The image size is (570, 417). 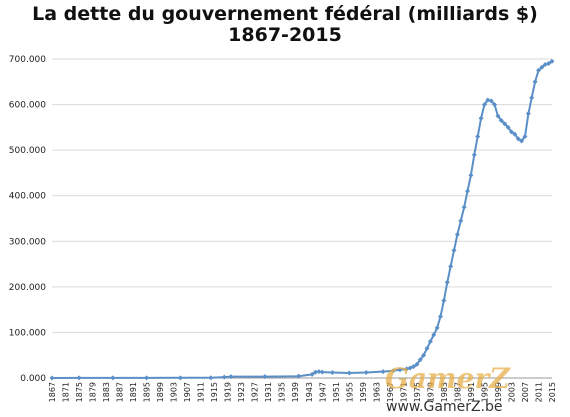 What do you see at coordinates (201, 392) in the screenshot?
I see `x-tick-label: 1911` at bounding box center [201, 392].